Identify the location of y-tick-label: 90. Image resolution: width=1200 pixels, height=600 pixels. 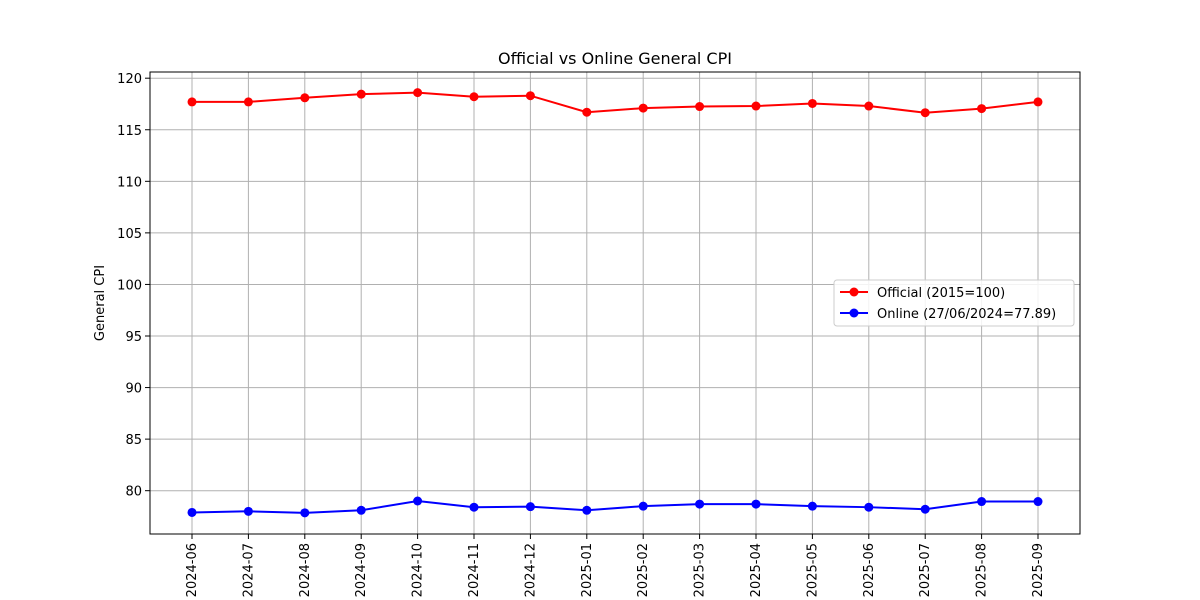
(133, 389).